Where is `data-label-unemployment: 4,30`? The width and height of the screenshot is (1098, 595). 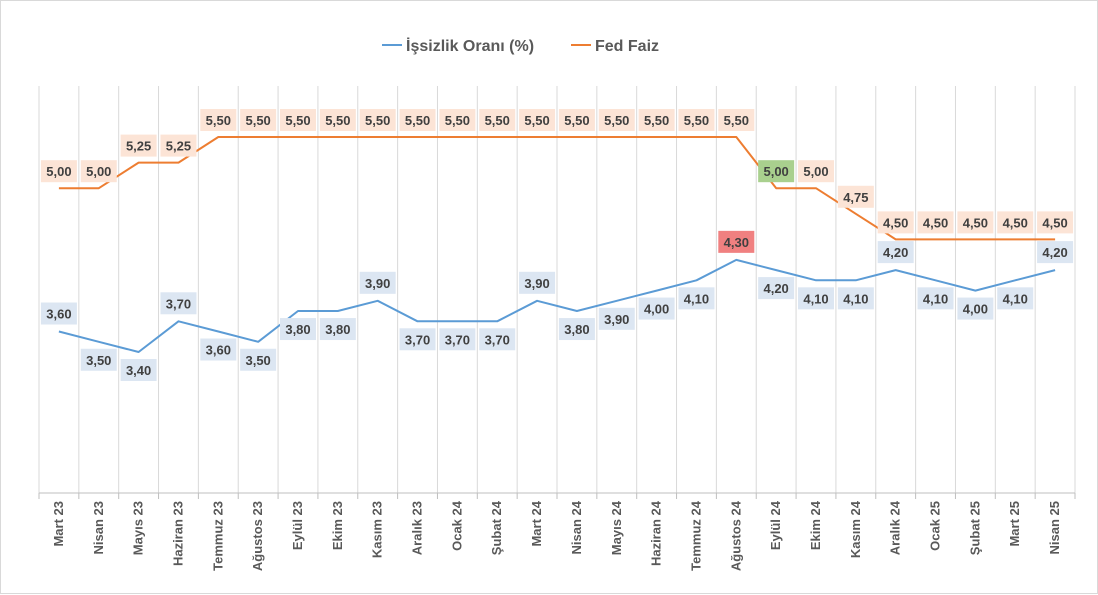 data-label-unemployment: 4,30 is located at coordinates (736, 241).